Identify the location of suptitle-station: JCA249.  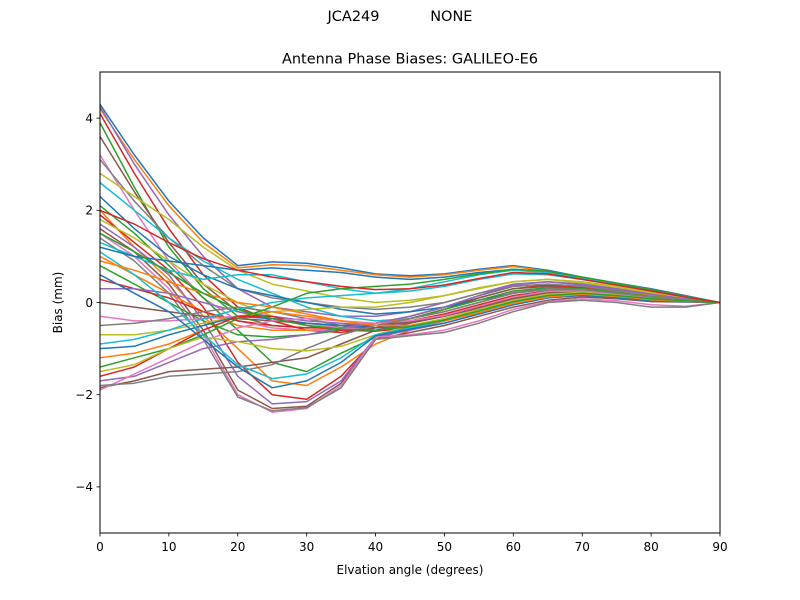
(353, 17).